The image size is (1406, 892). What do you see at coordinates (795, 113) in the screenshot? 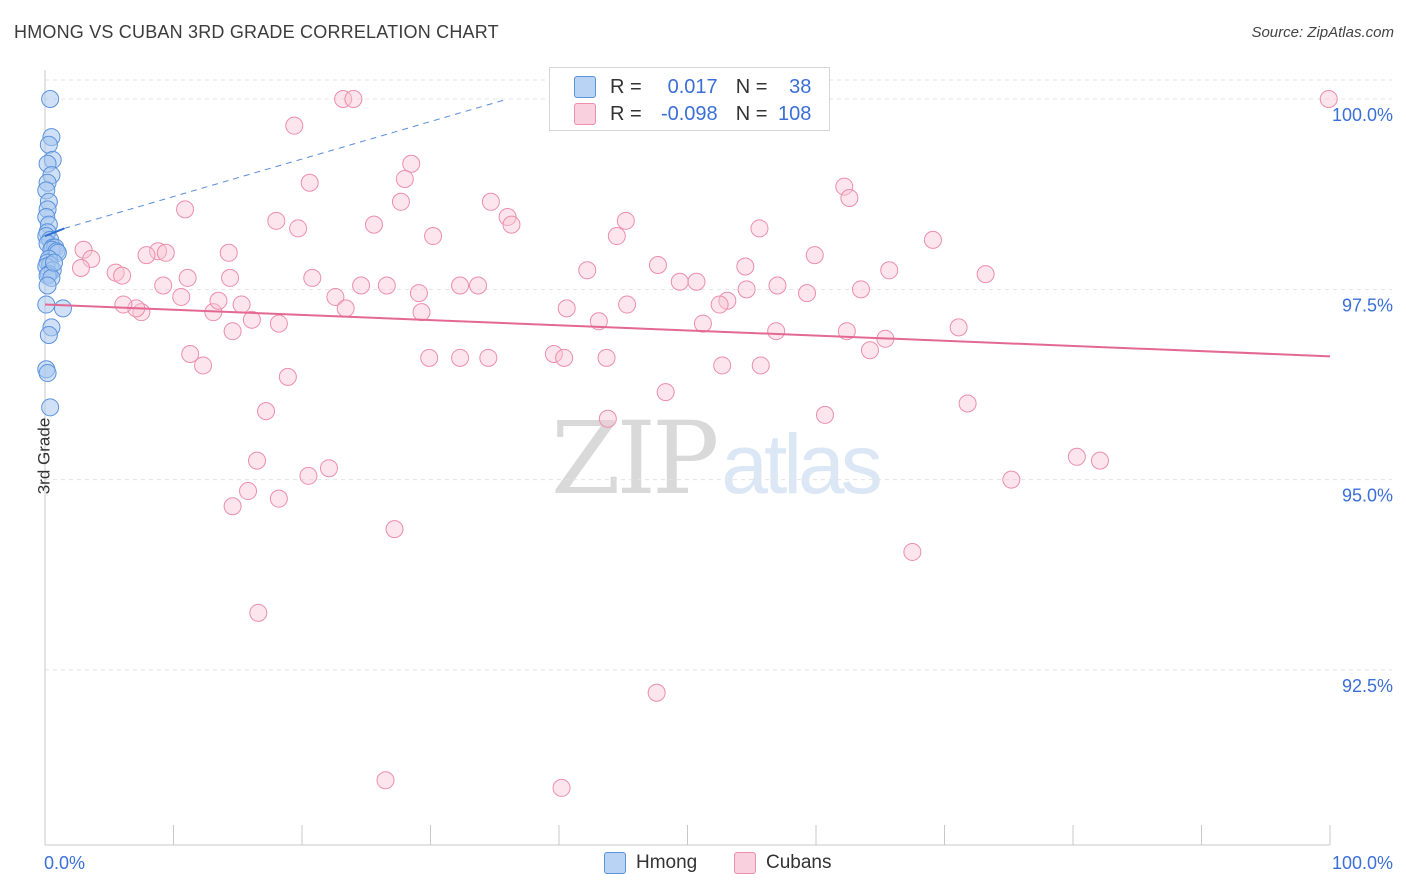
I see `legend-n-value: 108` at bounding box center [795, 113].